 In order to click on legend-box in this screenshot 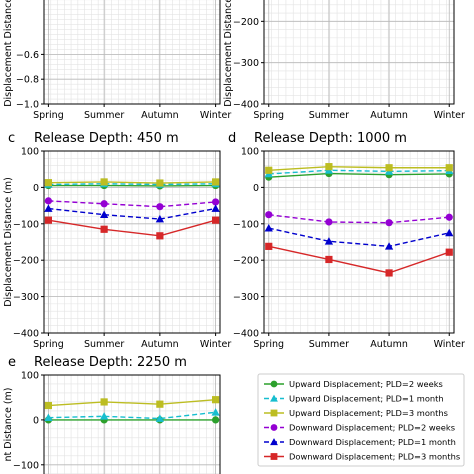, I will do `click(361, 420)`.